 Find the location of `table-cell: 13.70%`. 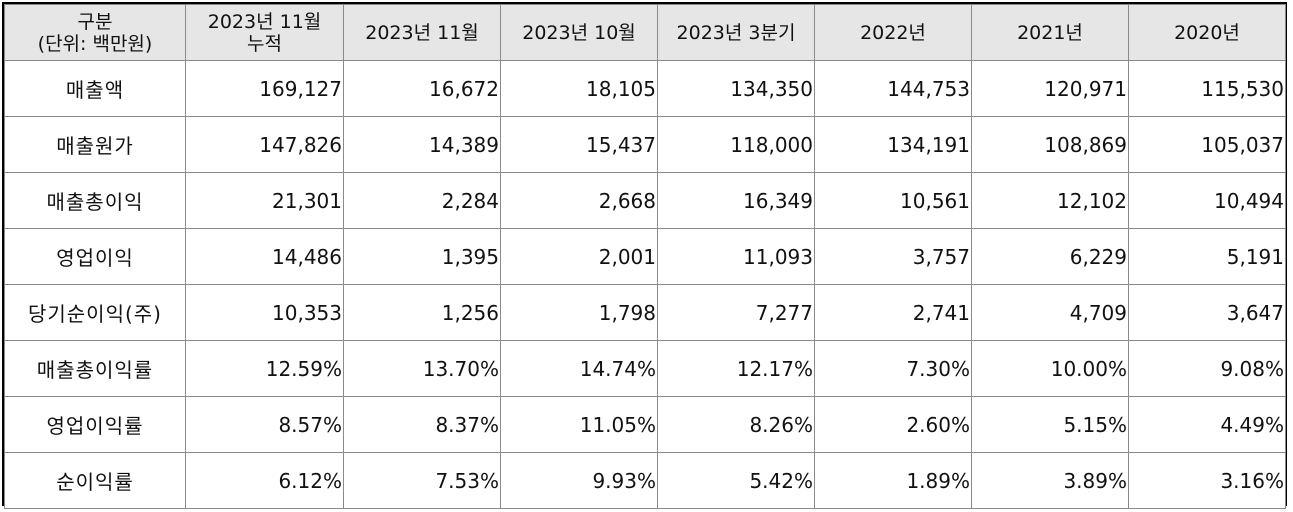

table-cell: 13.70% is located at coordinates (422, 368).